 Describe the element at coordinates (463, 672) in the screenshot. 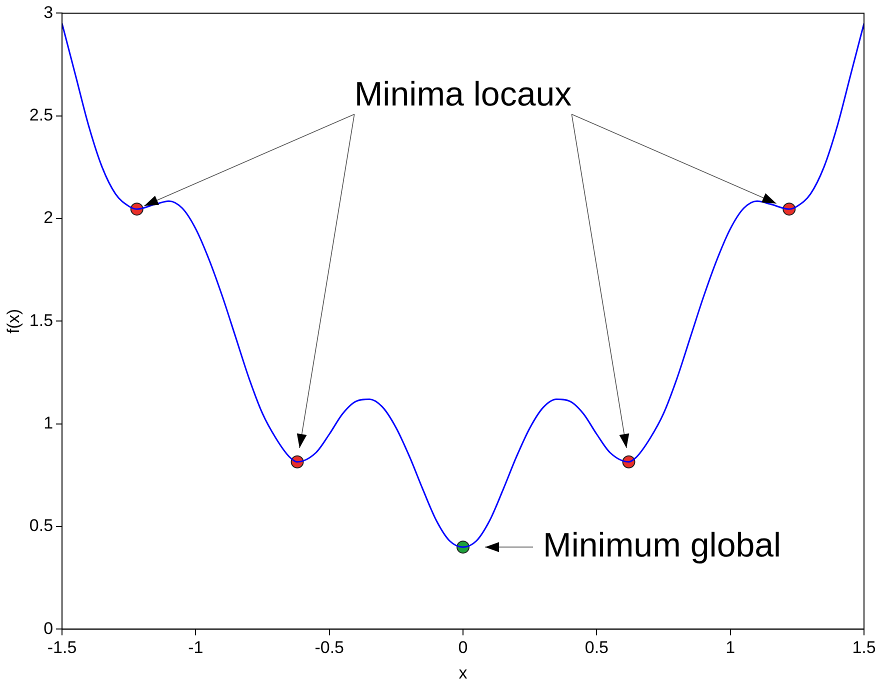

I see `x-axis-title: x` at that location.